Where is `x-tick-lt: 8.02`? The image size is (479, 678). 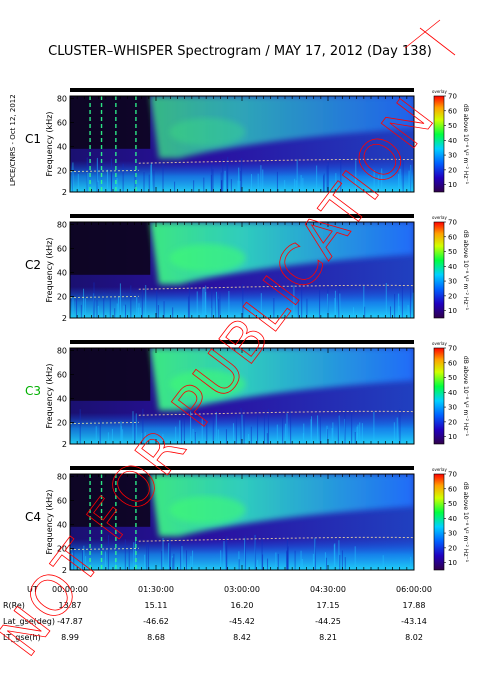
x-tick-lt: 8.02 is located at coordinates (414, 637).